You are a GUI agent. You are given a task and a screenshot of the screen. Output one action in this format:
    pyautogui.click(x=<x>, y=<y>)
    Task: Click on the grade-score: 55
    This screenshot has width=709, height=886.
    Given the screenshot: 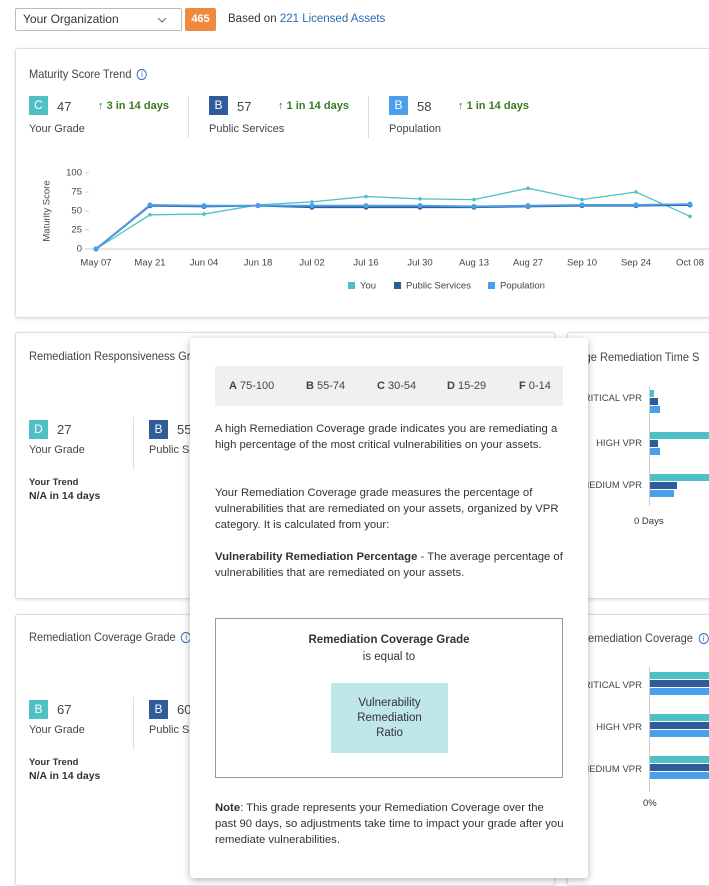 What is the action you would take?
    pyautogui.click(x=184, y=429)
    